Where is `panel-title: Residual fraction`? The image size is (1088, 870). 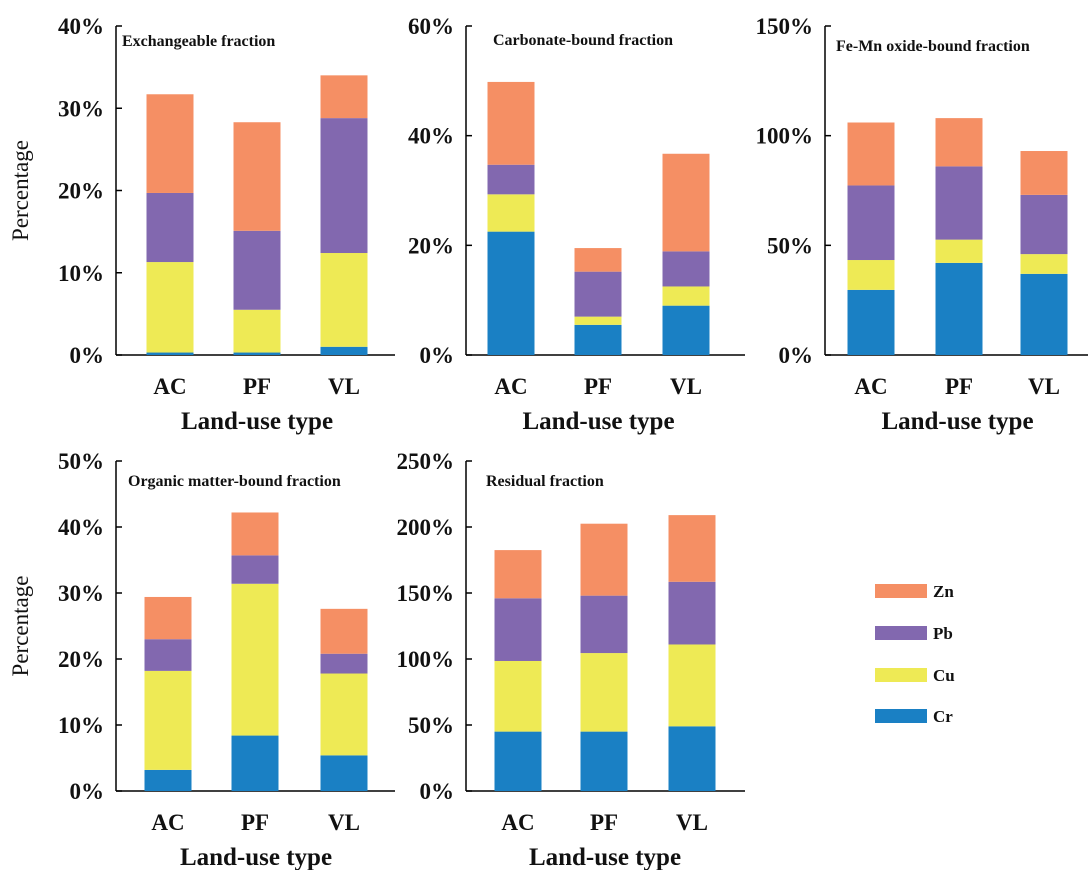
panel-title: Residual fraction is located at coordinates (545, 481).